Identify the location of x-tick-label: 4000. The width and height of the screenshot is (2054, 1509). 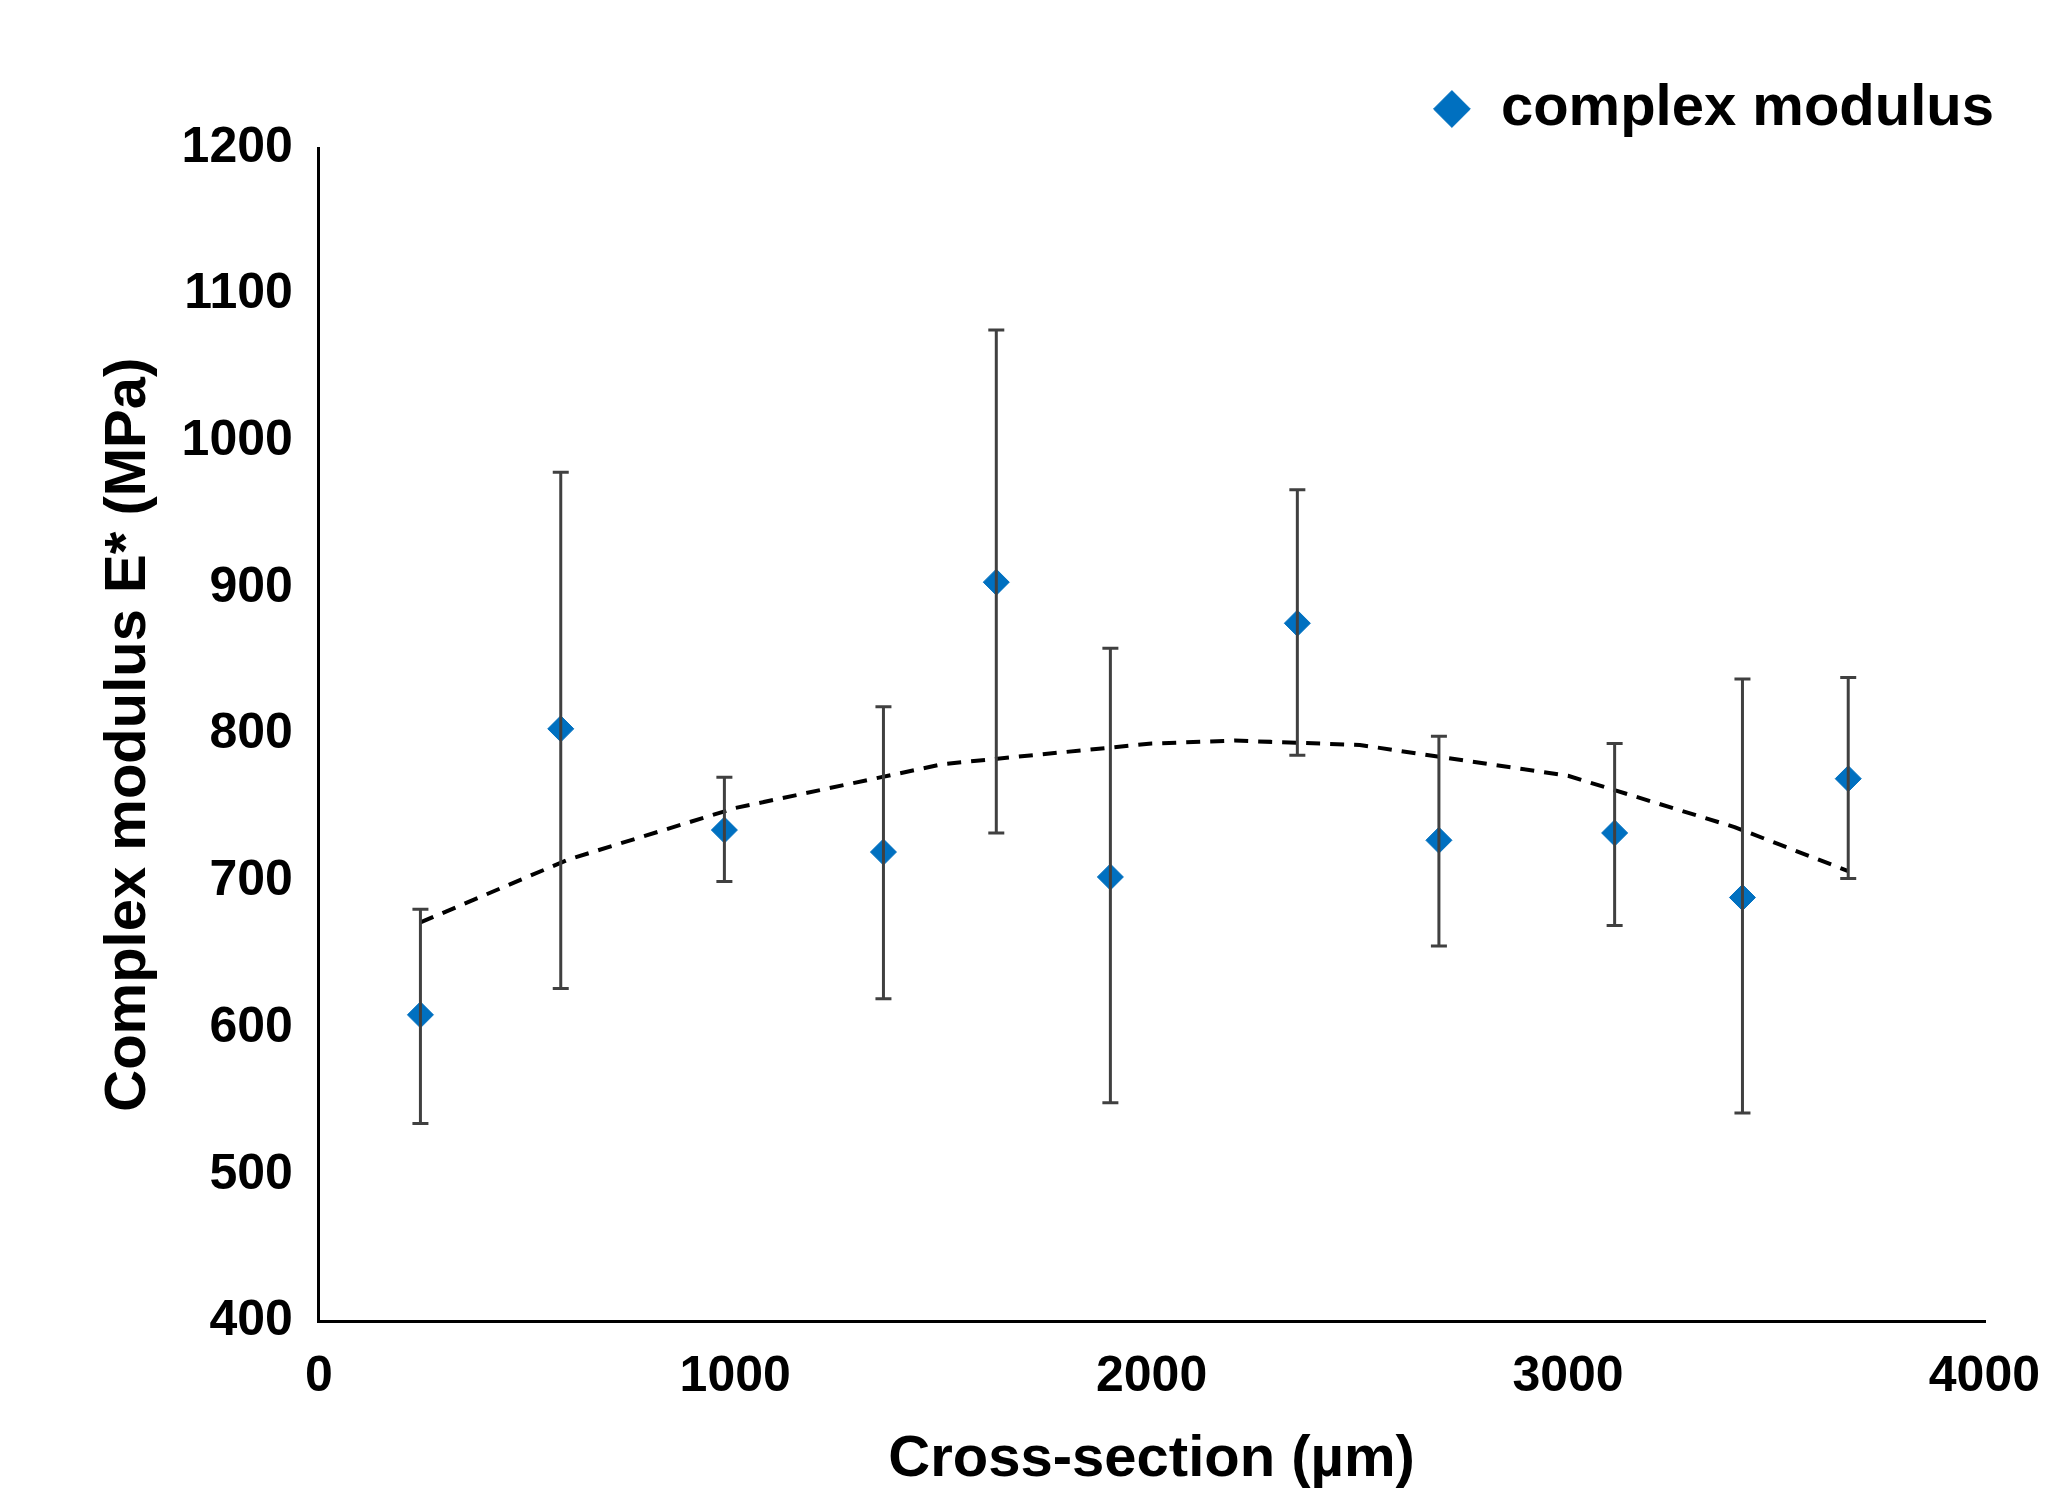
(1984, 1374).